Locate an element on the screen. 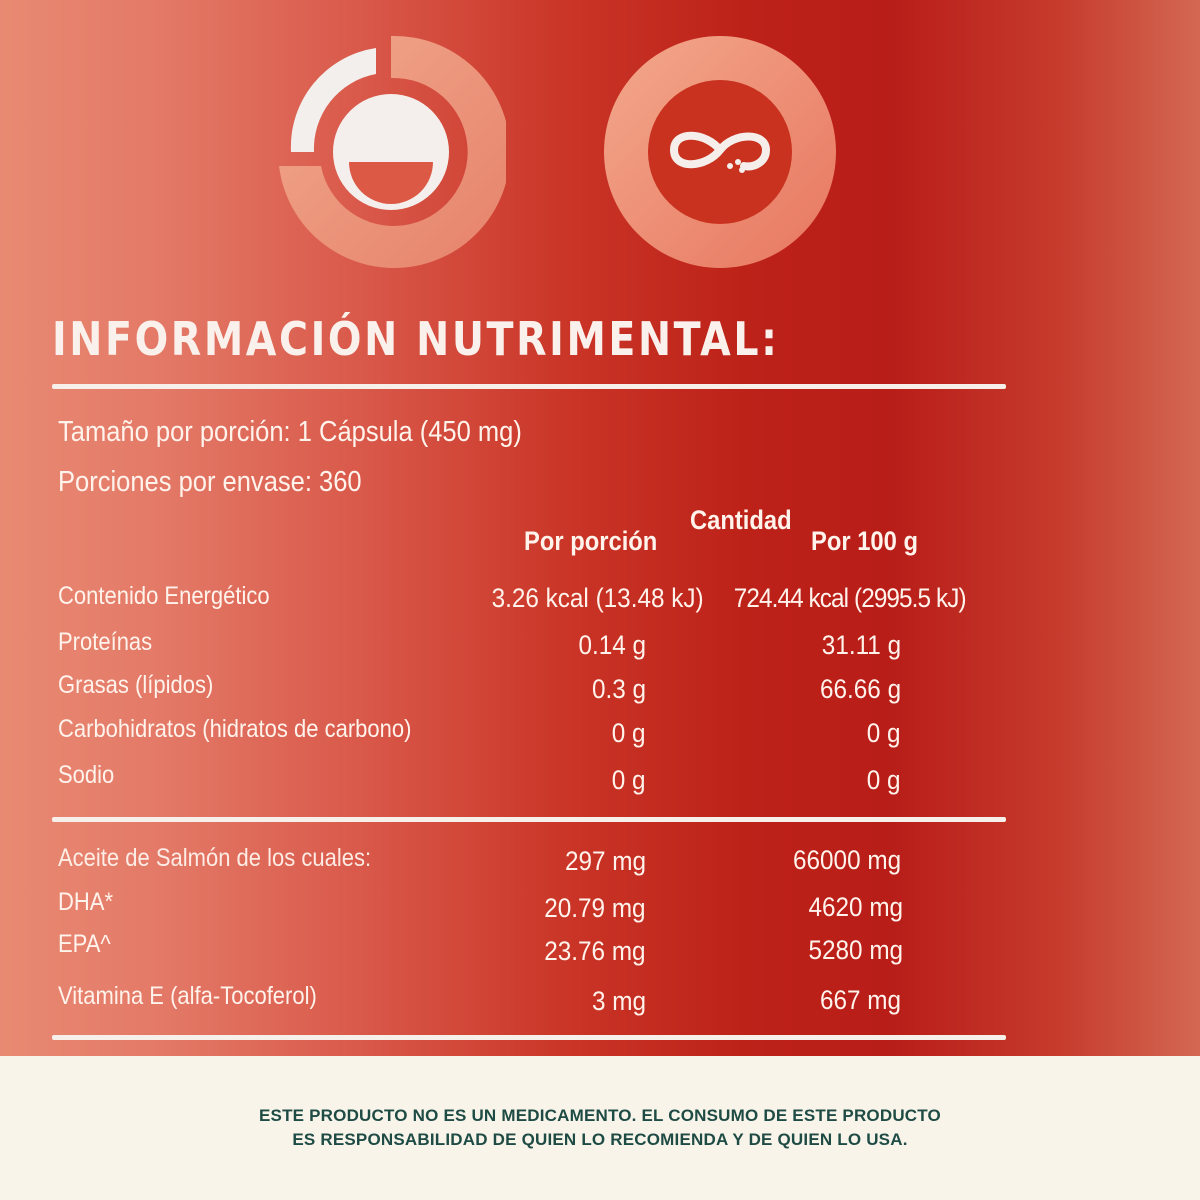 This screenshot has width=1200, height=1200. column-header-per-100g: Por 100 g is located at coordinates (864, 541).